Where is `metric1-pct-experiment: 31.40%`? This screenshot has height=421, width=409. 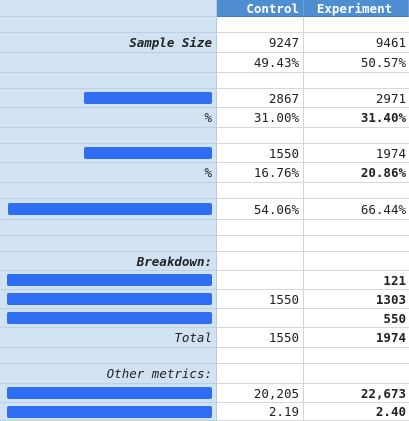 metric1-pct-experiment: 31.40% is located at coordinates (356, 118).